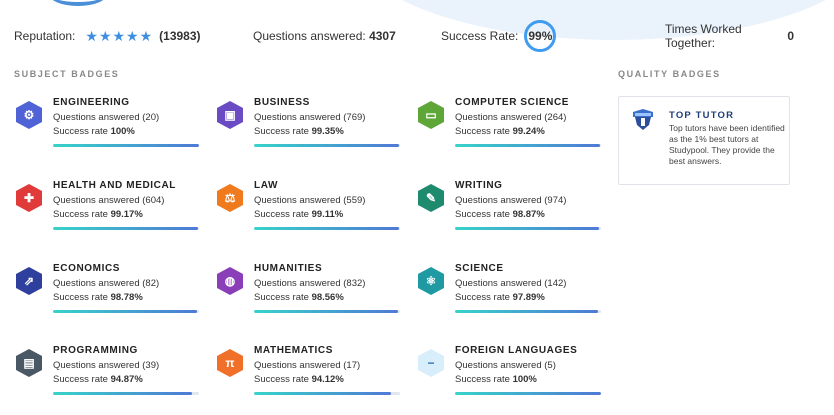 This screenshot has height=415, width=834. What do you see at coordinates (106, 365) in the screenshot?
I see `badge-questions-answered: Questions answered (39)` at bounding box center [106, 365].